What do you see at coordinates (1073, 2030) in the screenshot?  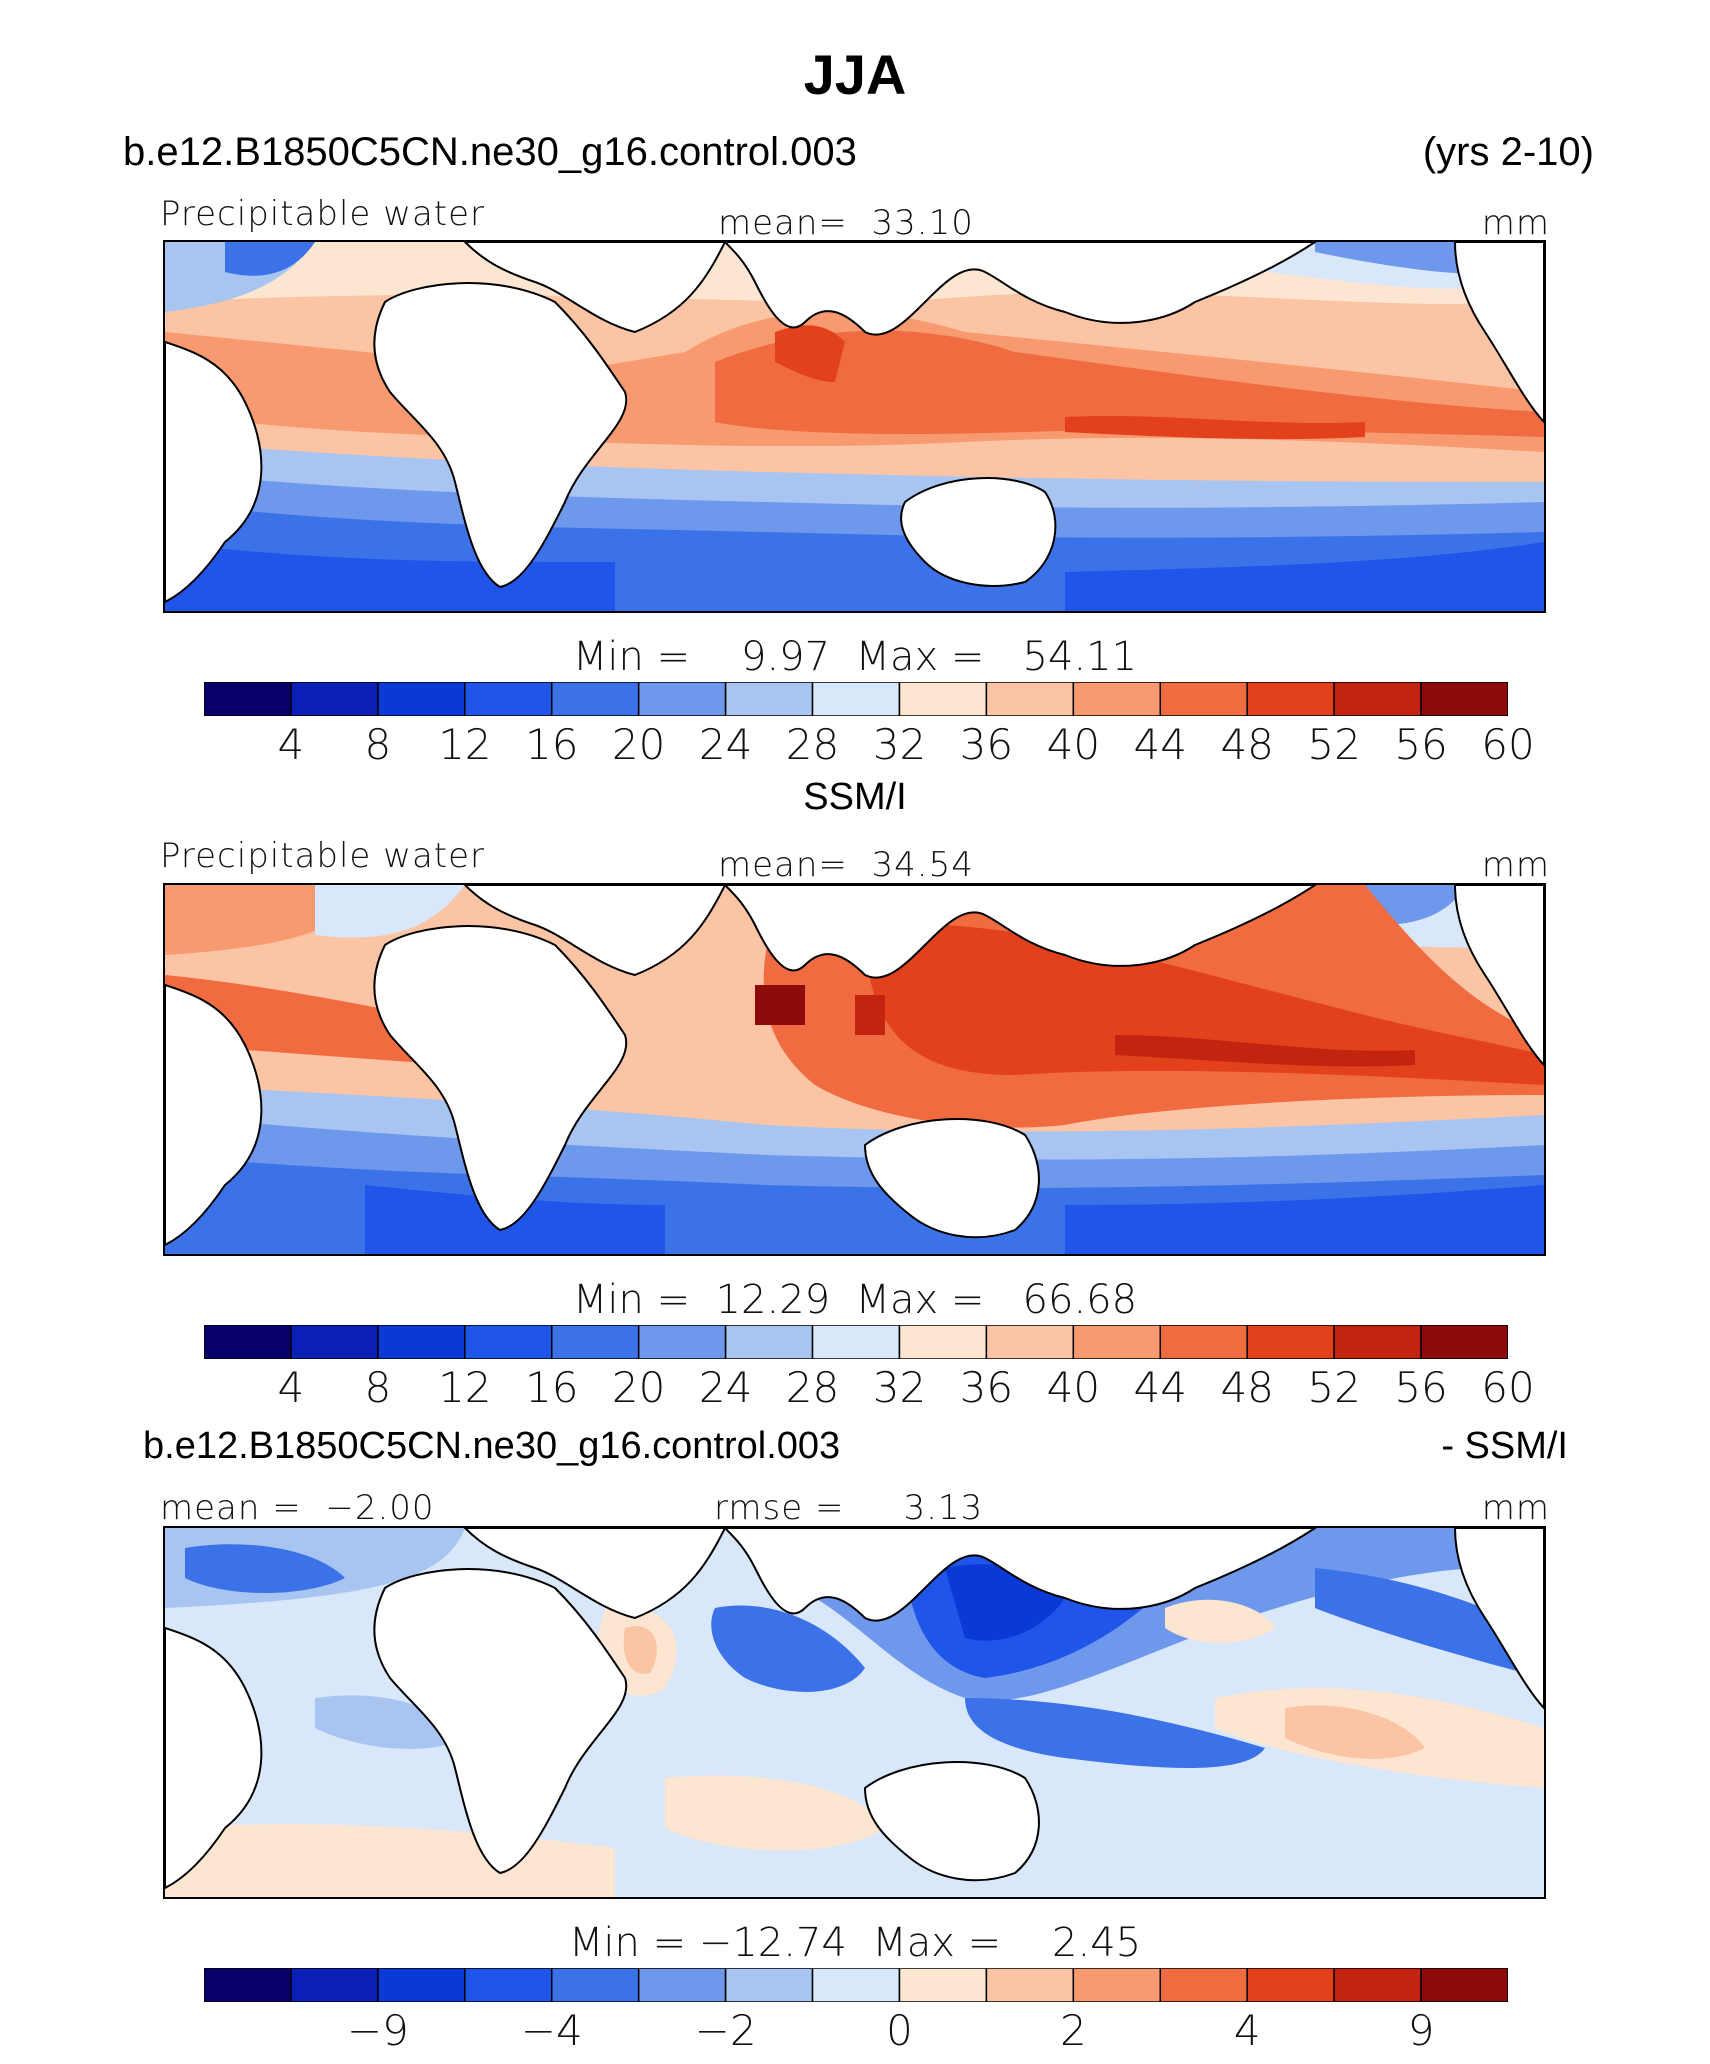 I see `colorbar-tick-label: 2` at bounding box center [1073, 2030].